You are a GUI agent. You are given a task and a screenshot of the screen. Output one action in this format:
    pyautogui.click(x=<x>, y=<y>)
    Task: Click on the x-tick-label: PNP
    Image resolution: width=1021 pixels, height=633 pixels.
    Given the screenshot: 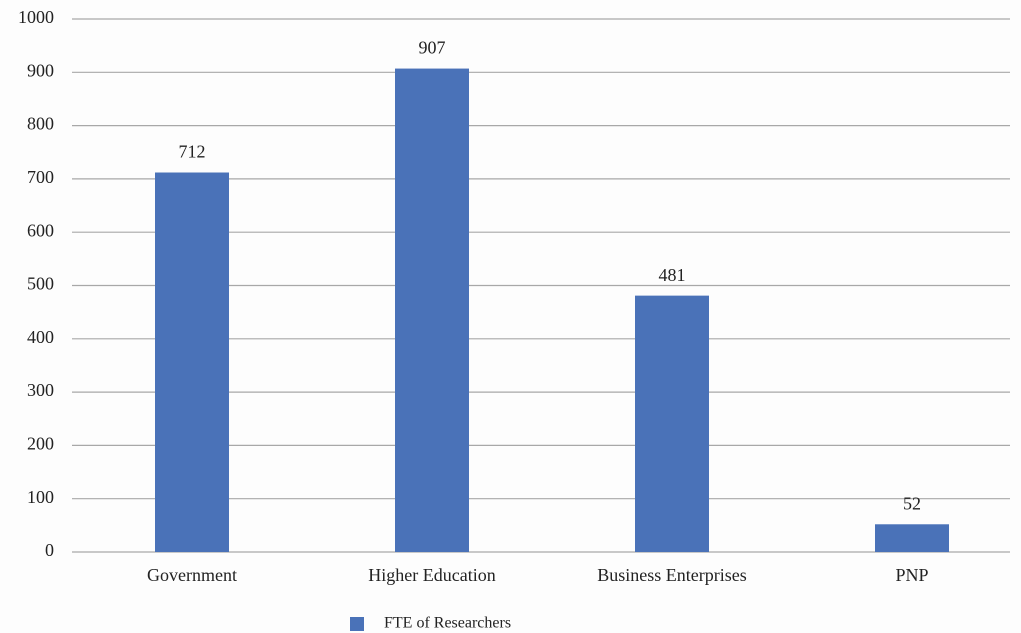 What is the action you would take?
    pyautogui.click(x=911, y=575)
    